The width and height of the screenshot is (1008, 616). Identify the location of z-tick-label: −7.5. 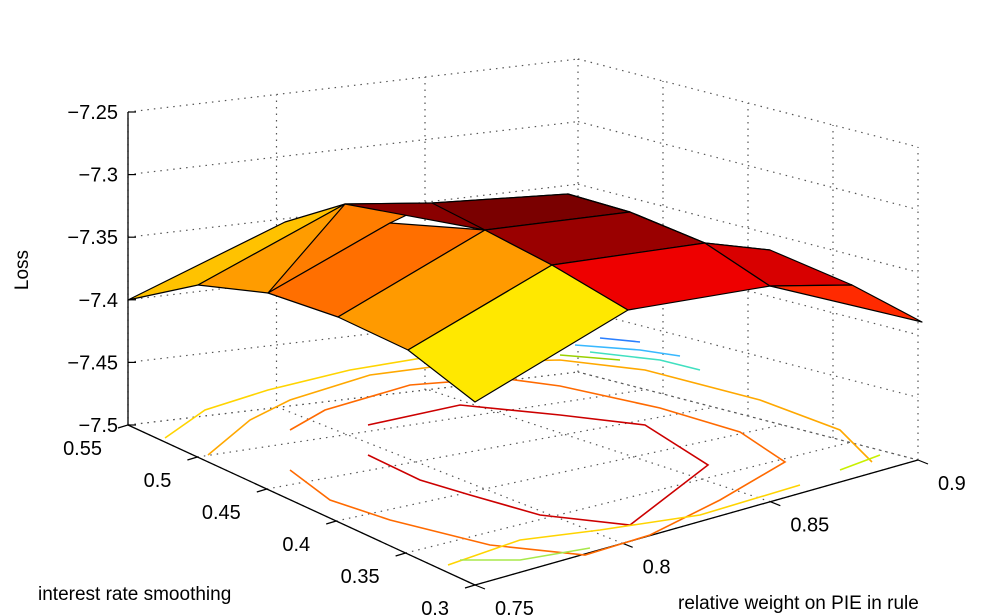
(98, 426).